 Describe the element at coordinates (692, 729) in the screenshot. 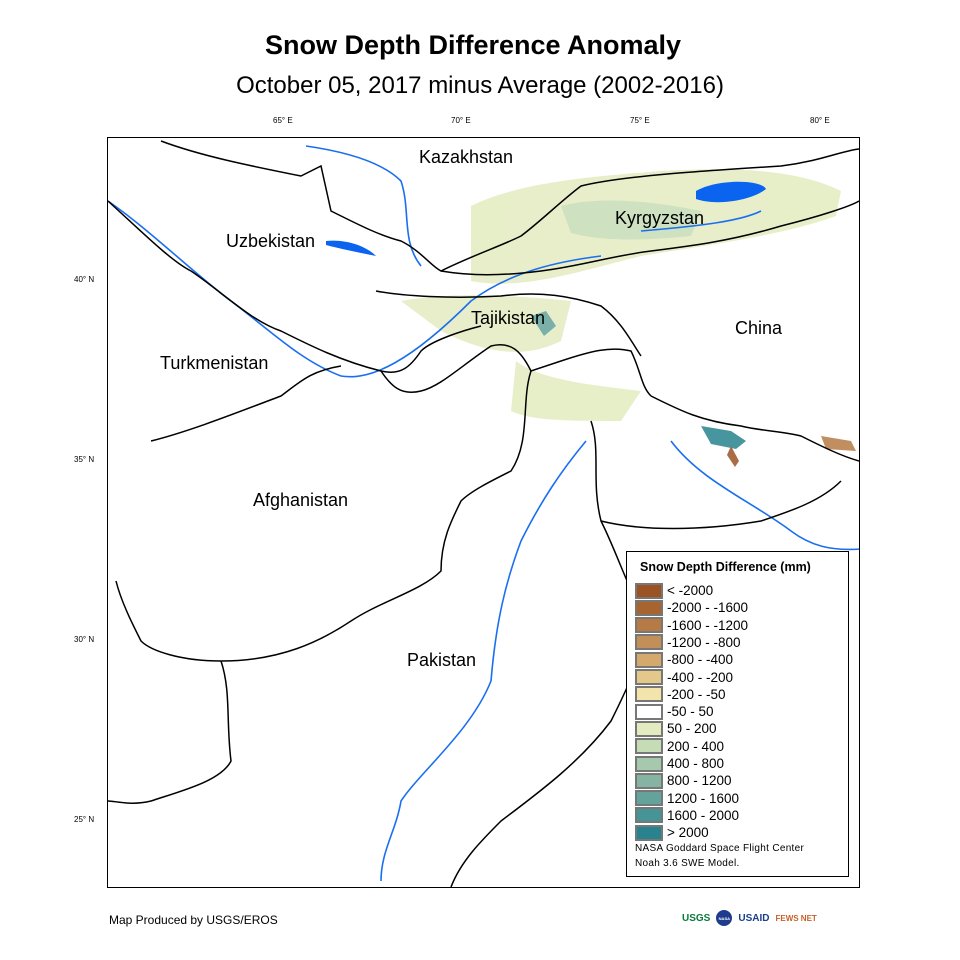

I see `legend-label: 50 - 200` at that location.